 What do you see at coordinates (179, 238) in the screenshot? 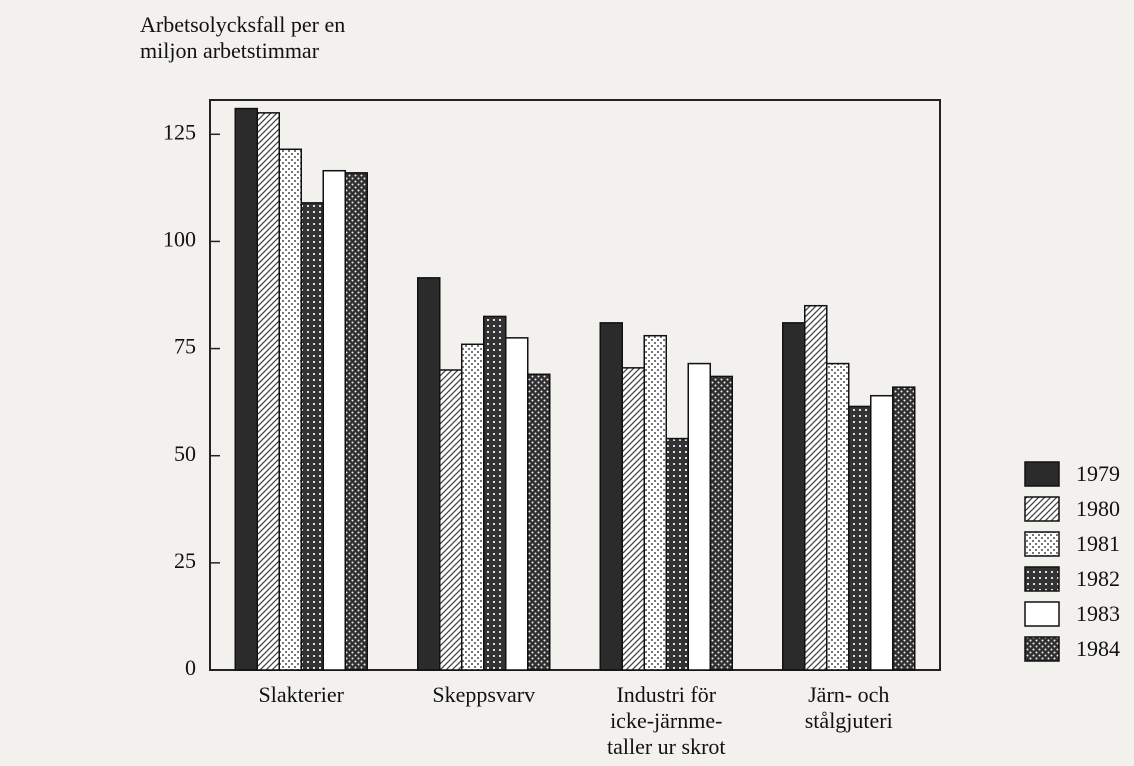
I see `y-tick-label: 100` at bounding box center [179, 238].